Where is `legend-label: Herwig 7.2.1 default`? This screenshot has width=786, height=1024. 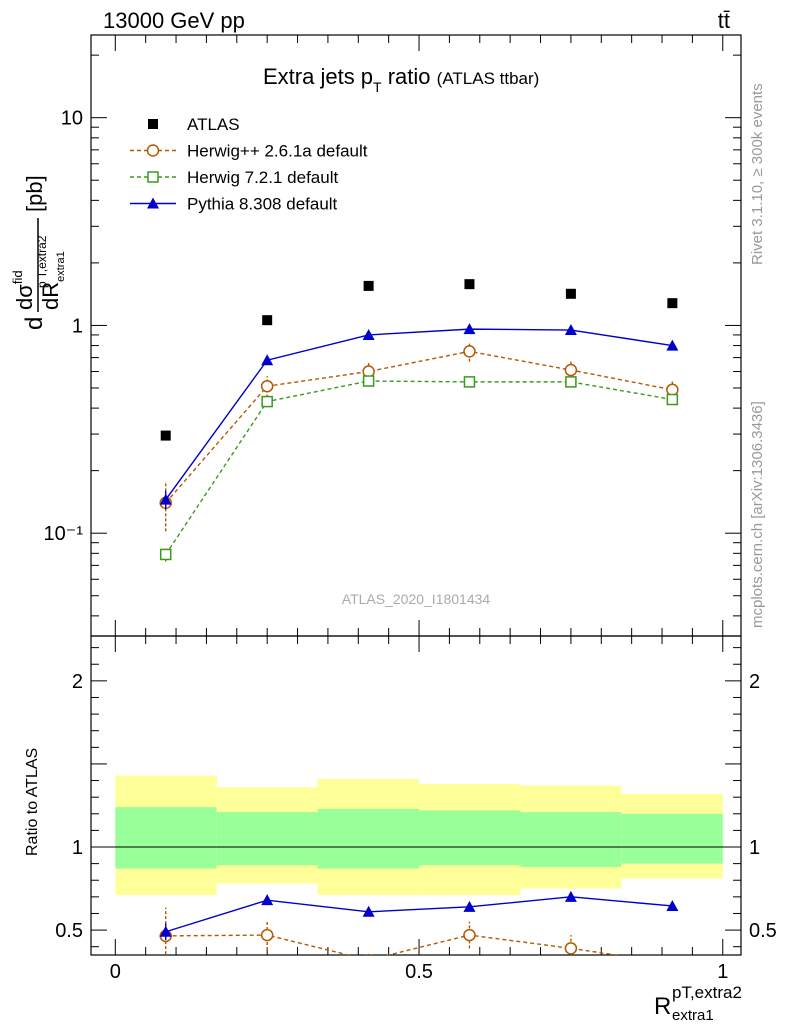
legend-label: Herwig 7.2.1 default is located at coordinates (262, 177).